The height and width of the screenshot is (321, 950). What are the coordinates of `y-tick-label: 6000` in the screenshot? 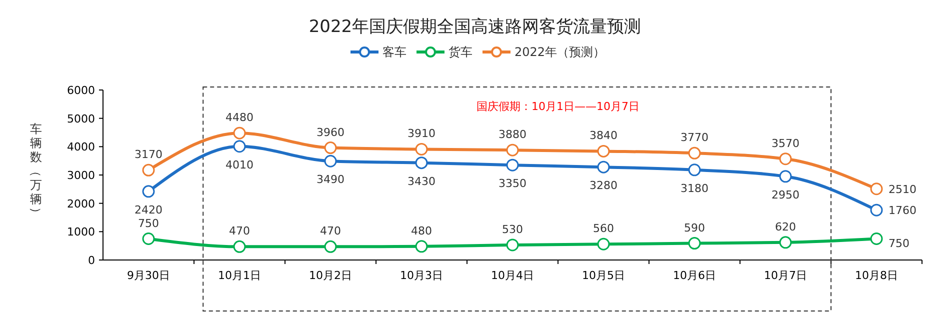 It's located at (81, 90).